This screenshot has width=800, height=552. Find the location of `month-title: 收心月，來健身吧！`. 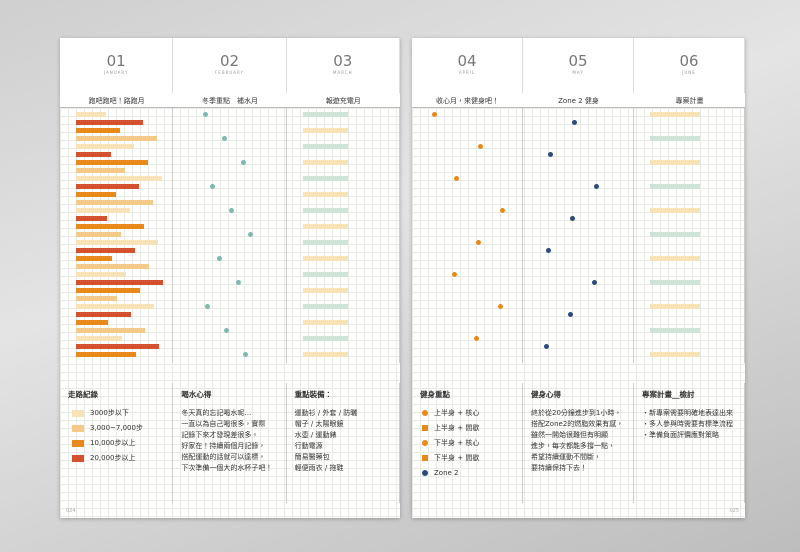

month-title: 收心月，來健身吧！ is located at coordinates (467, 101).